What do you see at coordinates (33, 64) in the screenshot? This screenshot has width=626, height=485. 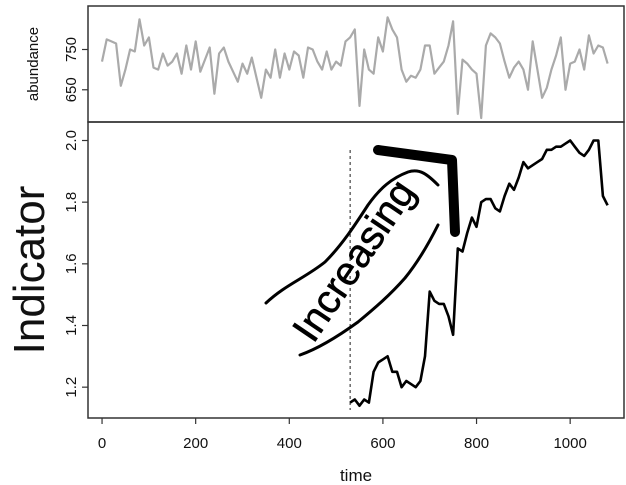 I see `abundance-axis-title: abundance` at bounding box center [33, 64].